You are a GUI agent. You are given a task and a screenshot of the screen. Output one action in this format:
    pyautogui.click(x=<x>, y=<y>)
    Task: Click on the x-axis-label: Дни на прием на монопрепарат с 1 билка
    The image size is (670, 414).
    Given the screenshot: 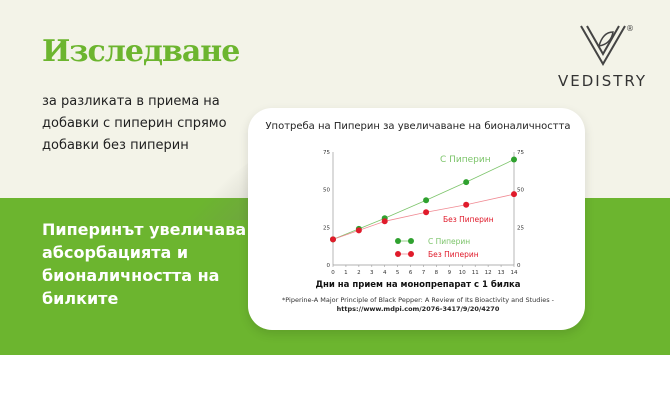 What is the action you would take?
    pyautogui.click(x=417, y=284)
    